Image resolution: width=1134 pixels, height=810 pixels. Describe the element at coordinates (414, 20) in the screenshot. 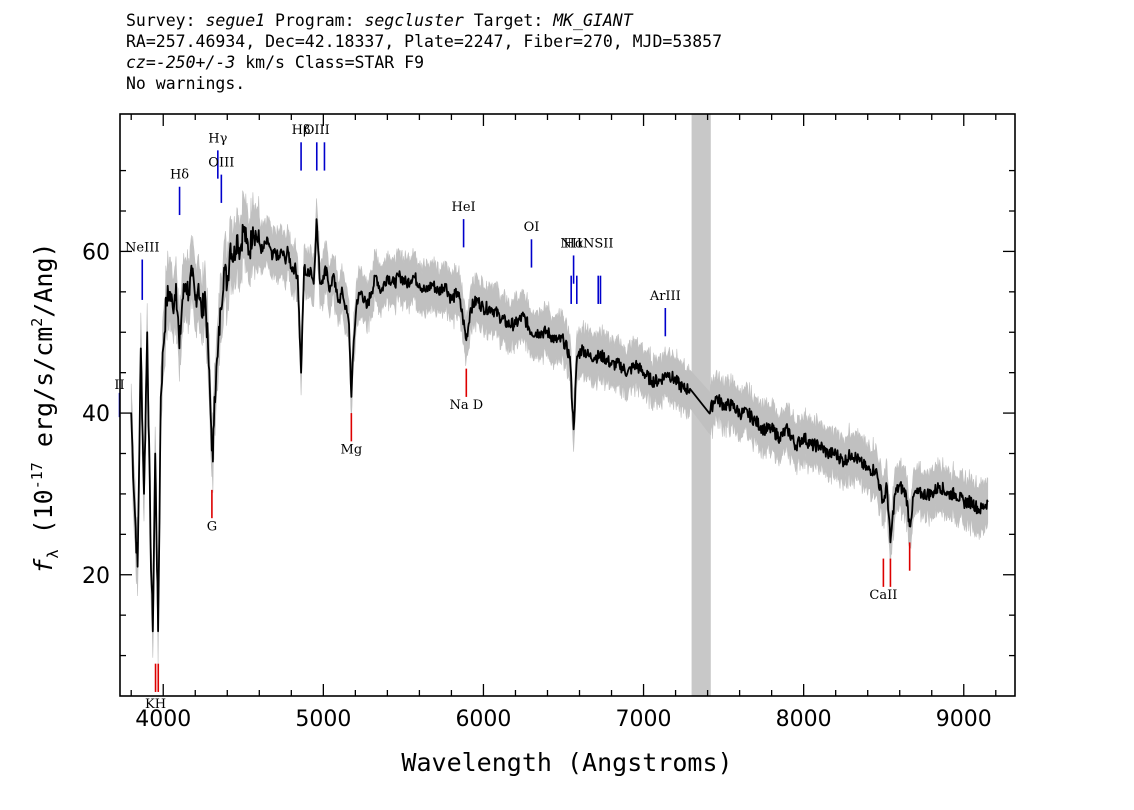

I see `program-value: segcluster` at that location.